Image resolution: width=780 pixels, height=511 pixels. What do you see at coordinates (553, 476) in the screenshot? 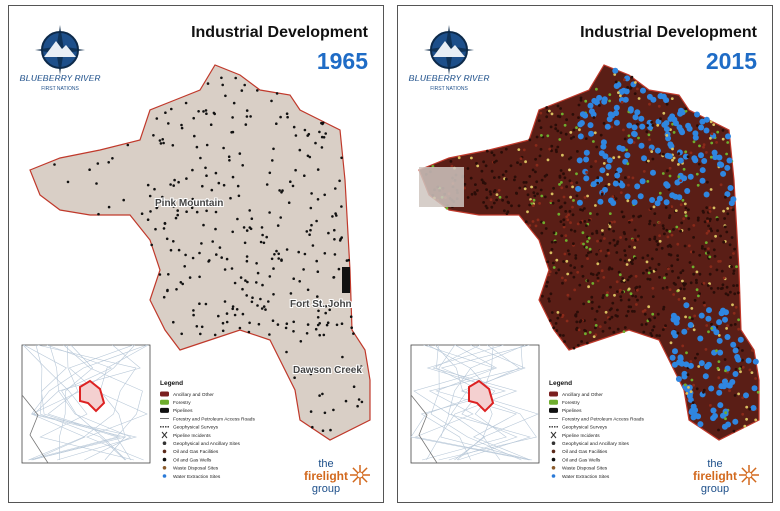
I see `legend-swatch` at bounding box center [553, 476].